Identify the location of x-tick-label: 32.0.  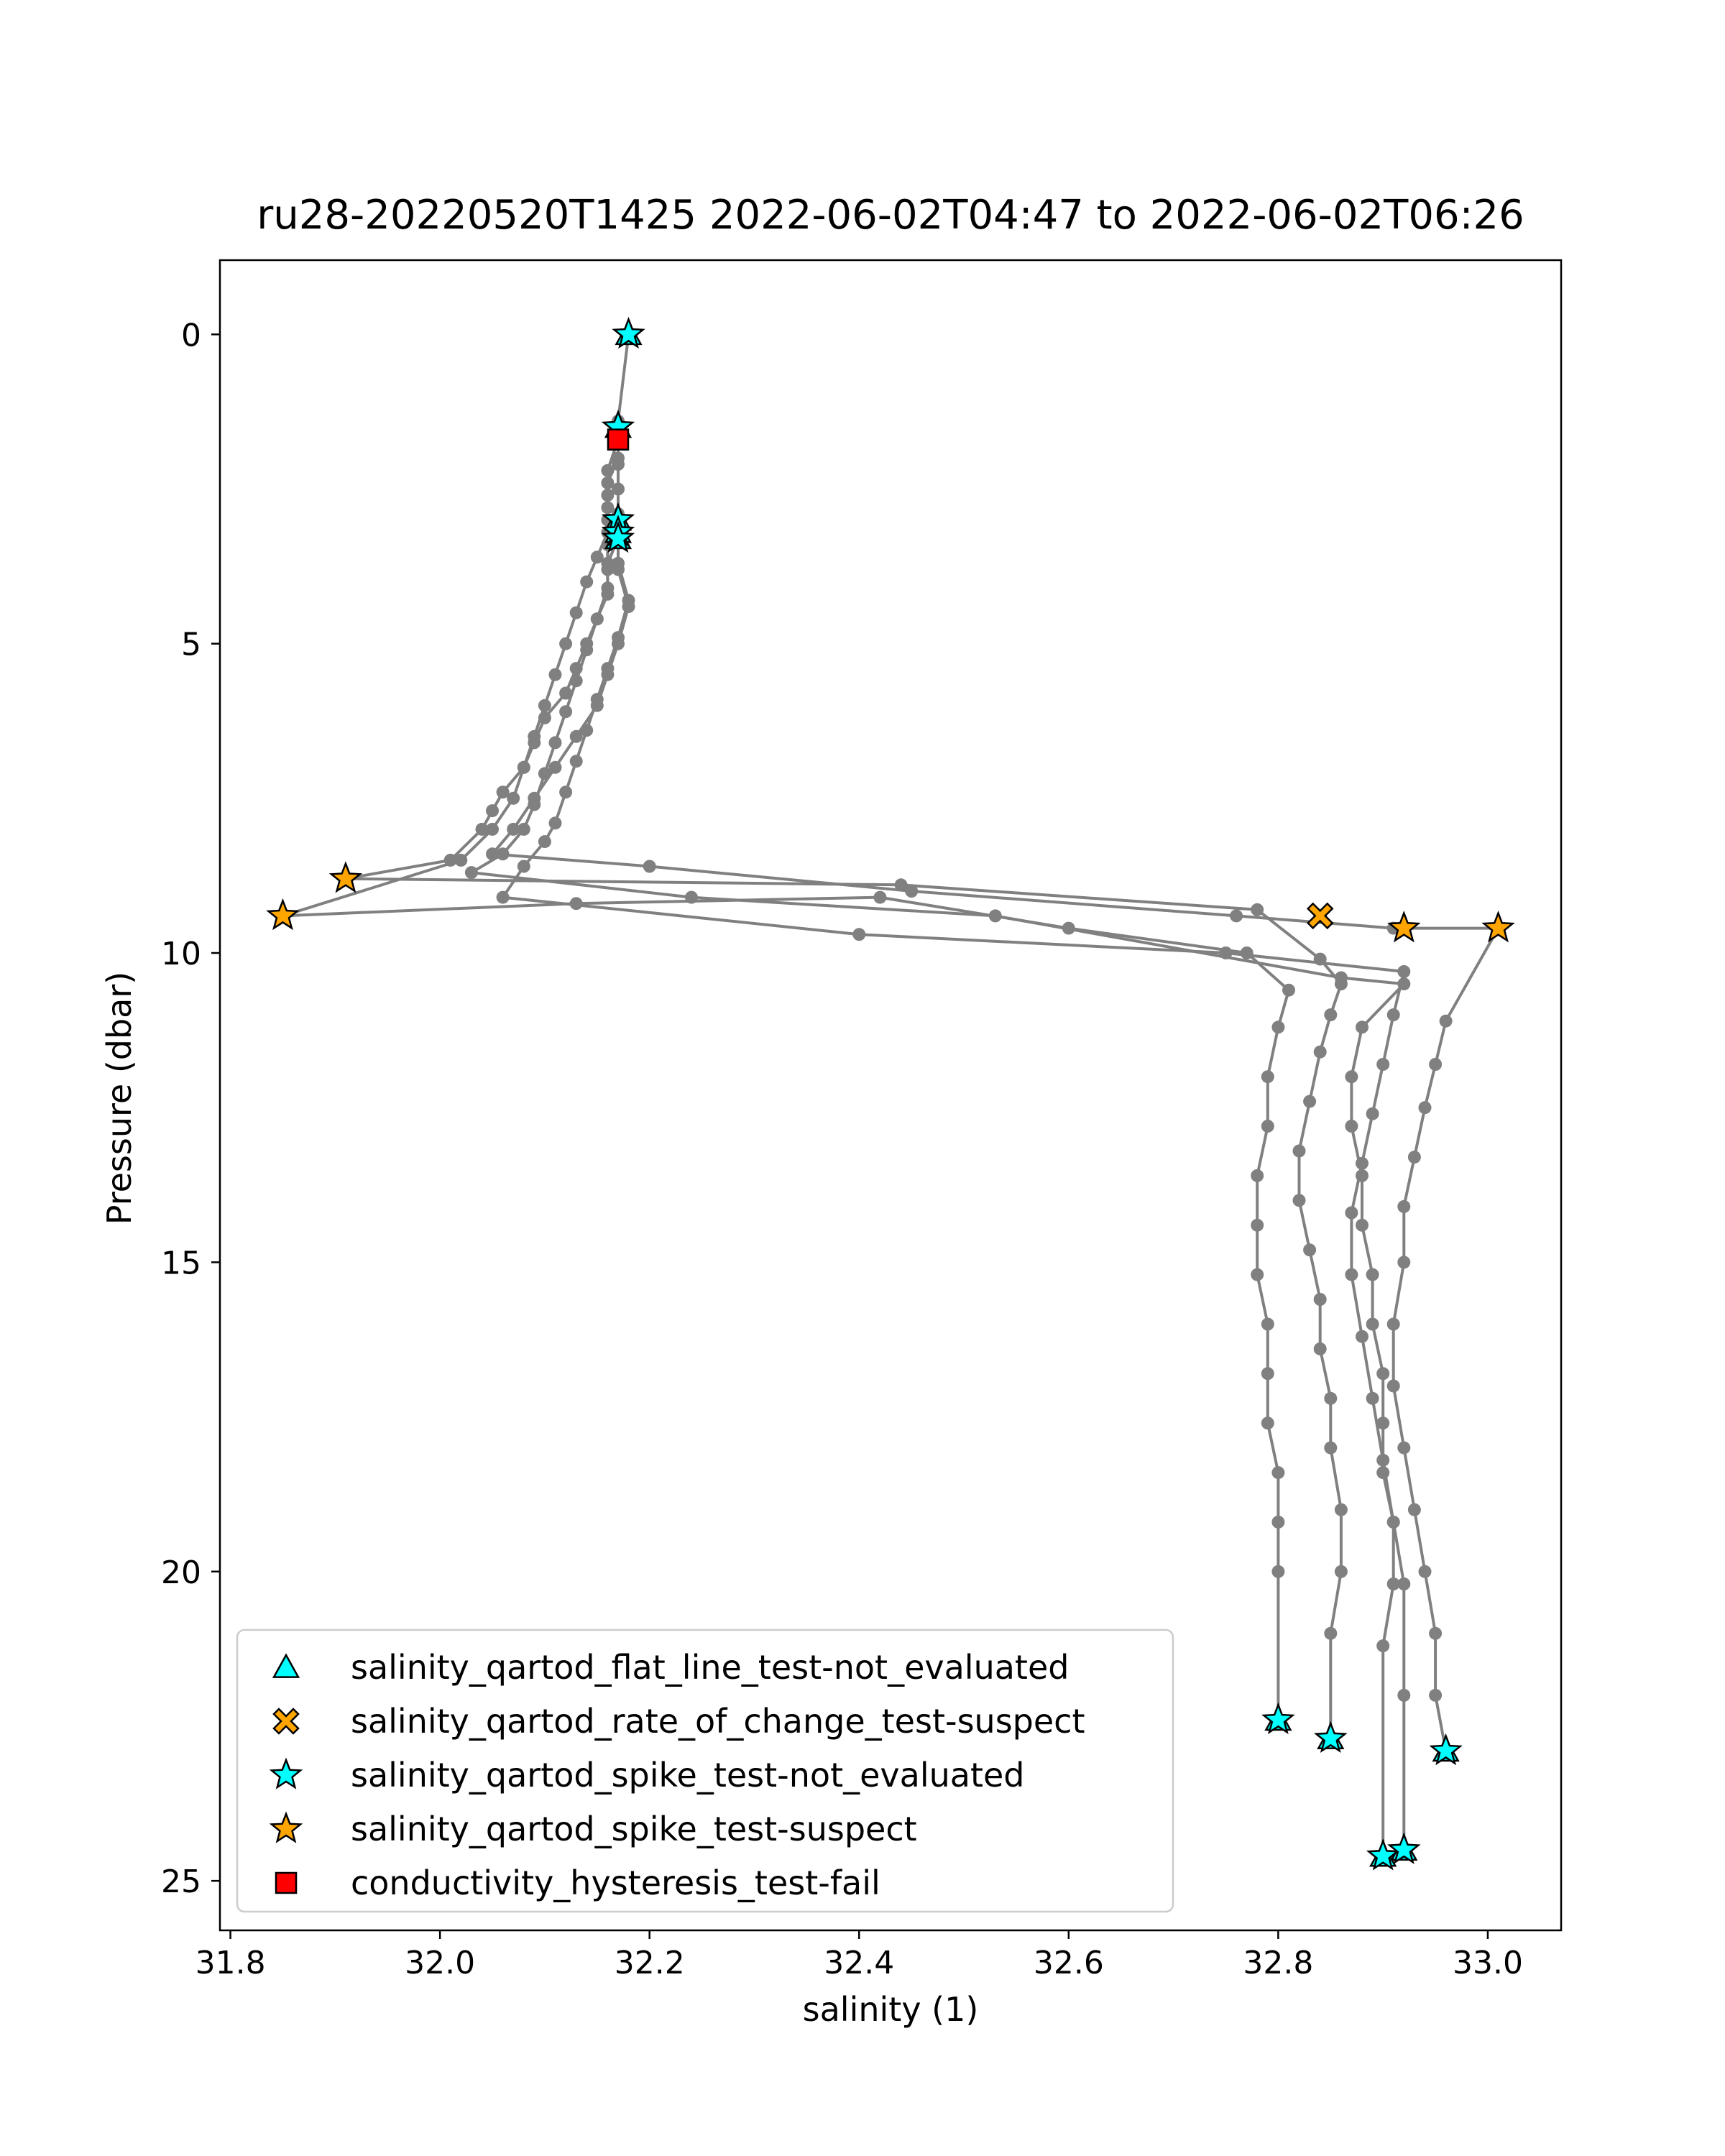
(440, 1963).